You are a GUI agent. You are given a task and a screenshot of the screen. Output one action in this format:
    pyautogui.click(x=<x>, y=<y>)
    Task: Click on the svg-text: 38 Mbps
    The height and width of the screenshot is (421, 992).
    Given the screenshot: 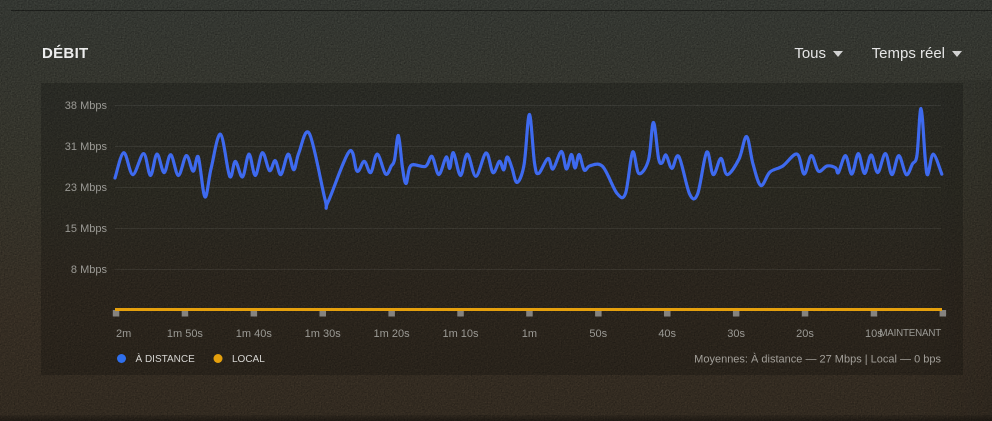 What is the action you would take?
    pyautogui.click(x=86, y=106)
    